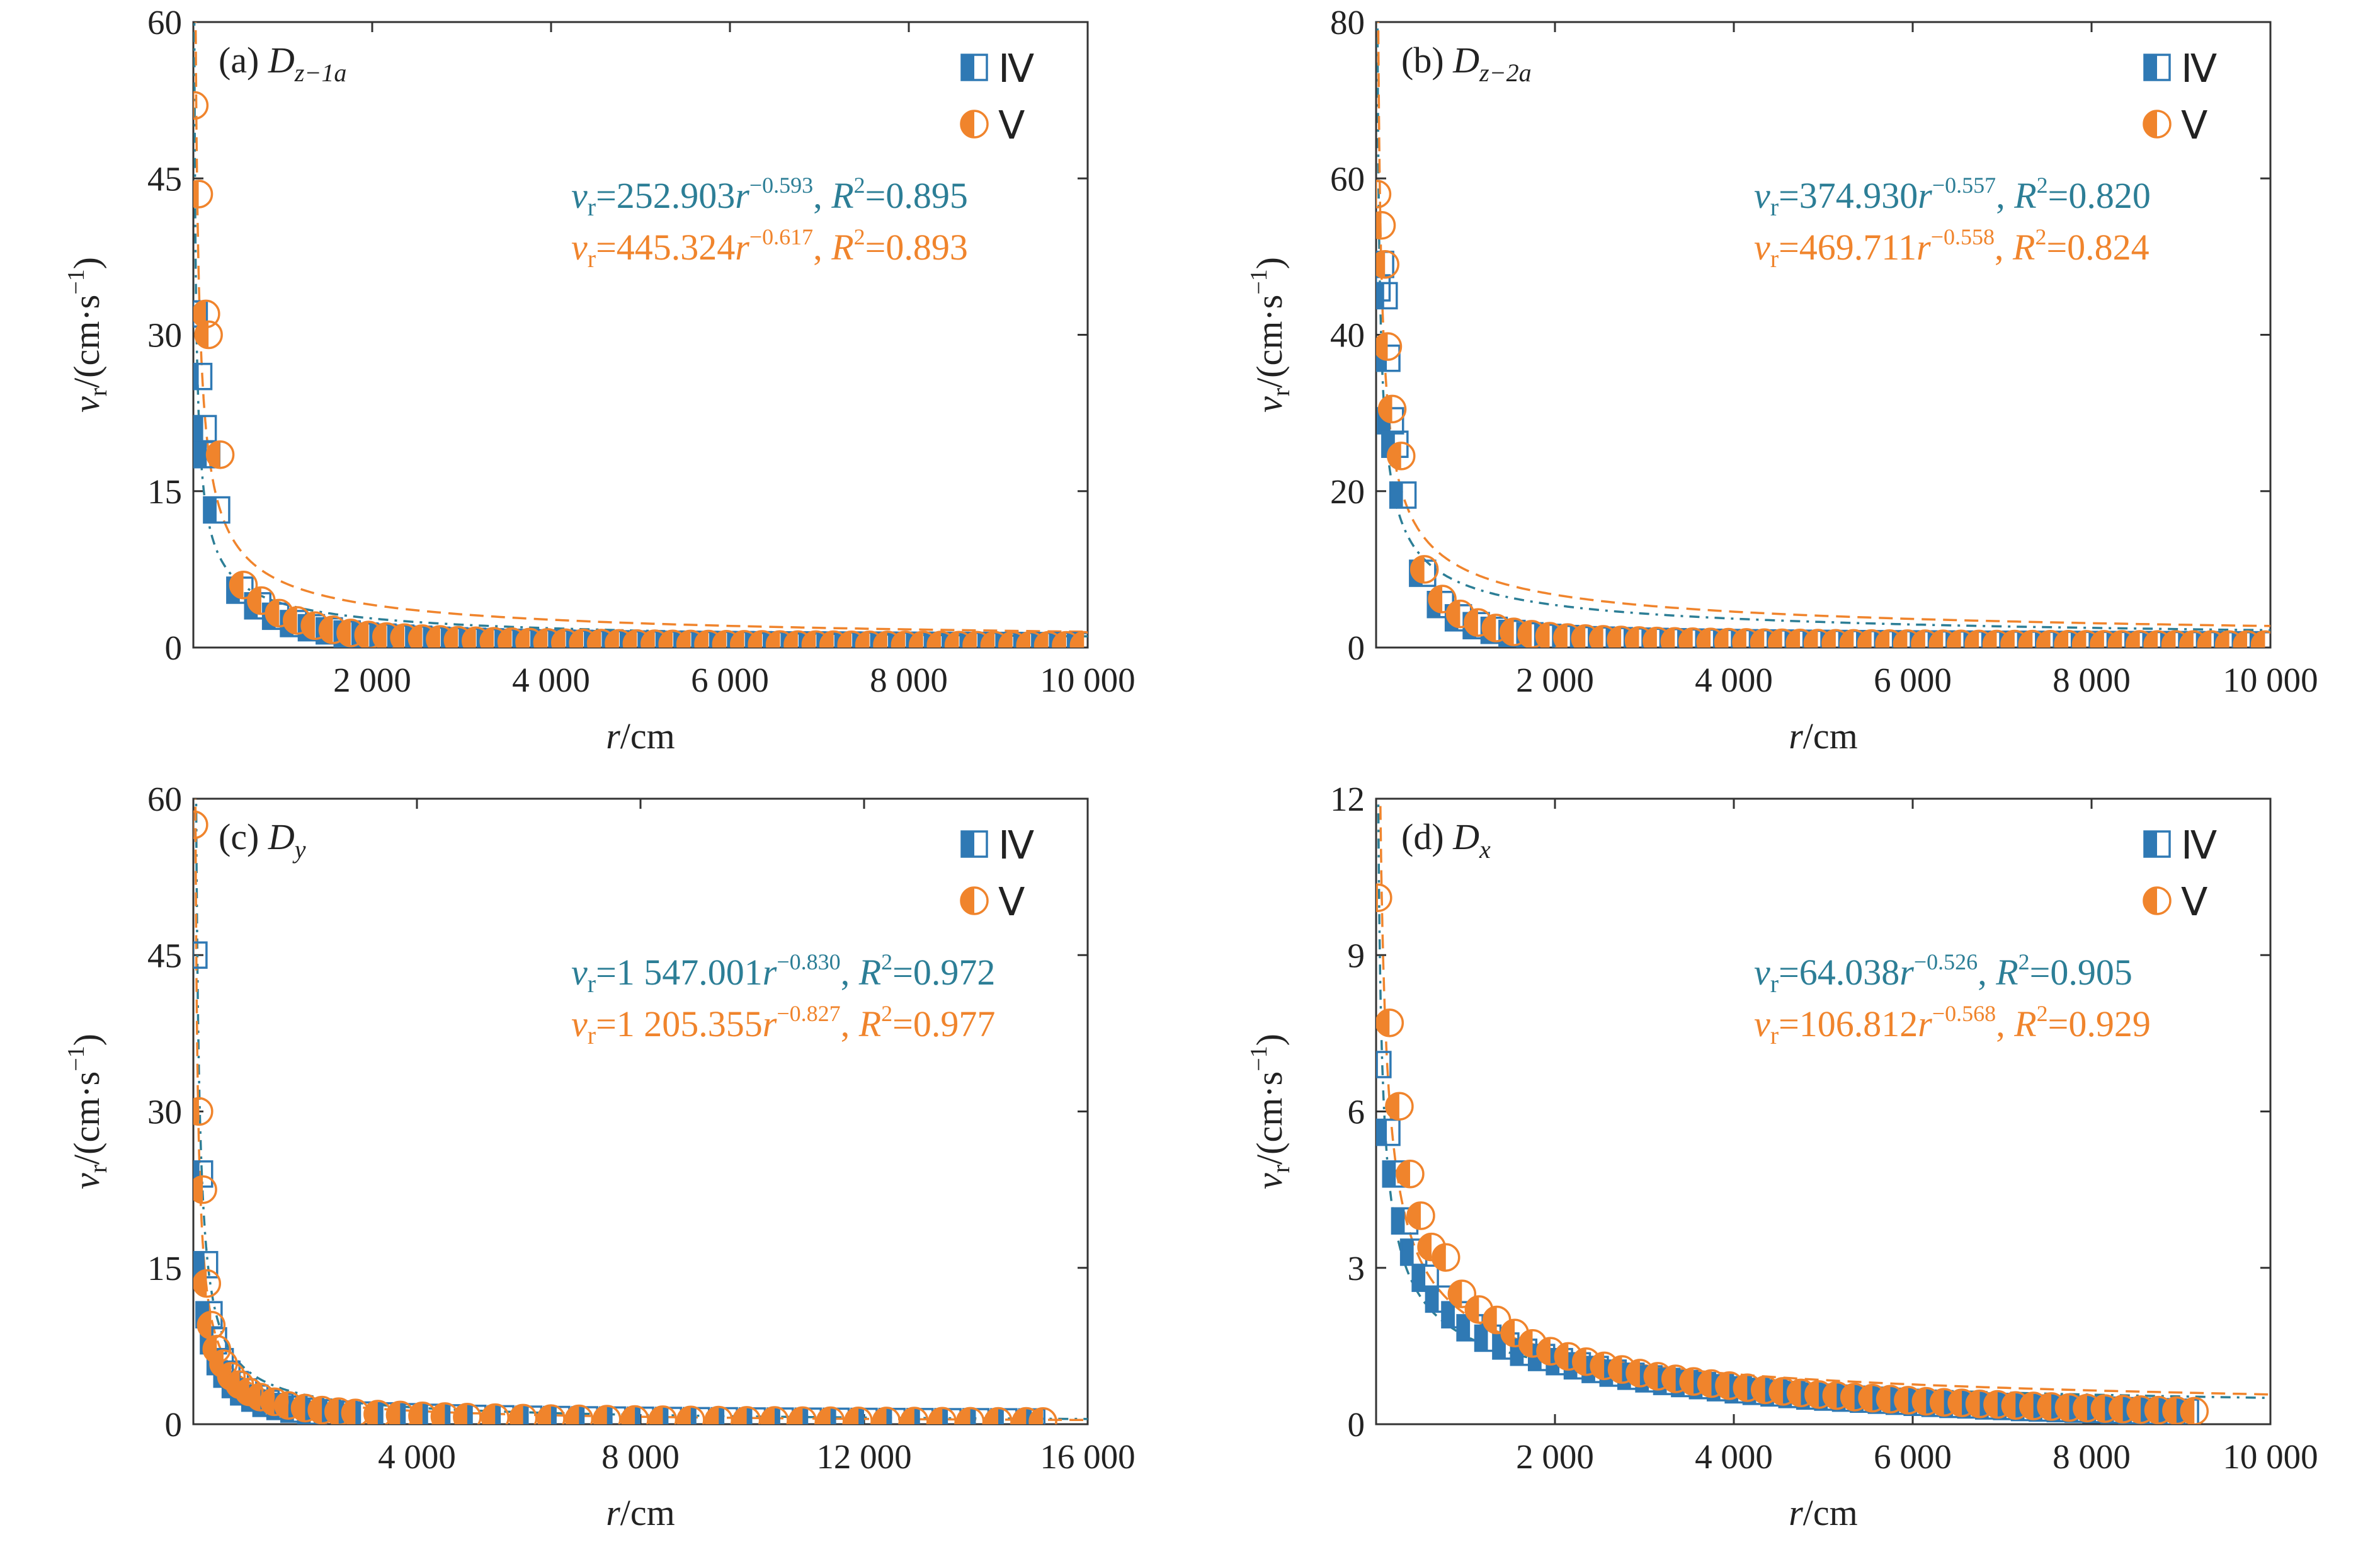 The image size is (2380, 1542). I want to click on fit-equation-iv: vr=252.903r−0.593, R2=0.895, so click(769, 197).